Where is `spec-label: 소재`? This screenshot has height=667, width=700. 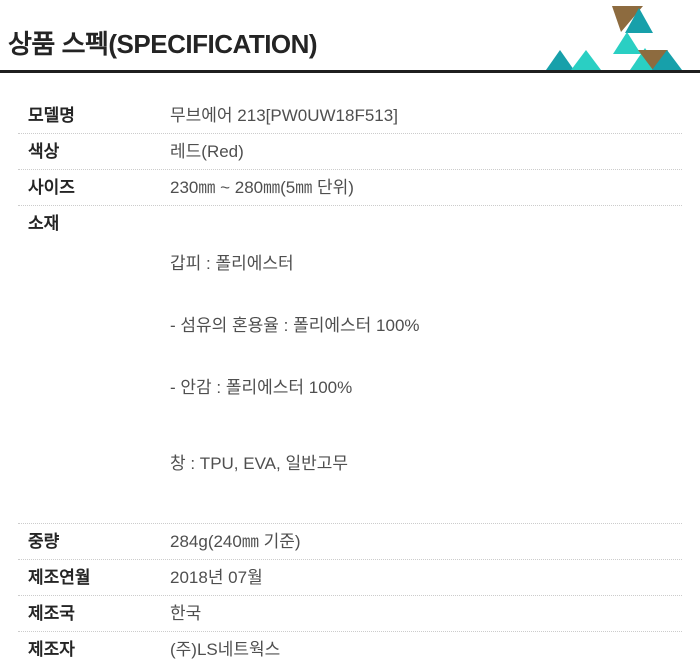 spec-label: 소재 is located at coordinates (44, 223).